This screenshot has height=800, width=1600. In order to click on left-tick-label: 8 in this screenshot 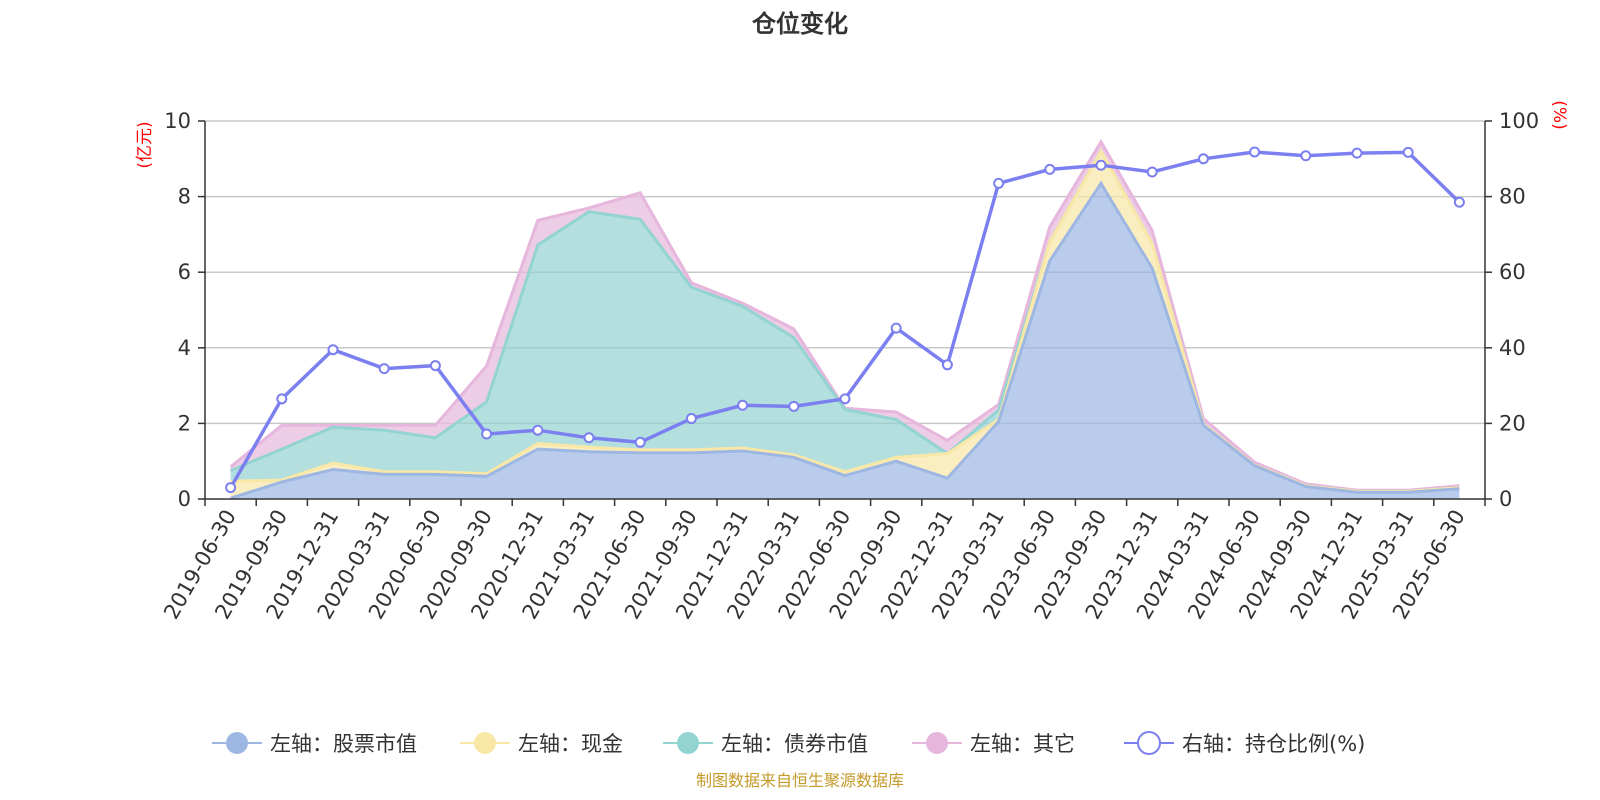, I will do `click(184, 197)`.